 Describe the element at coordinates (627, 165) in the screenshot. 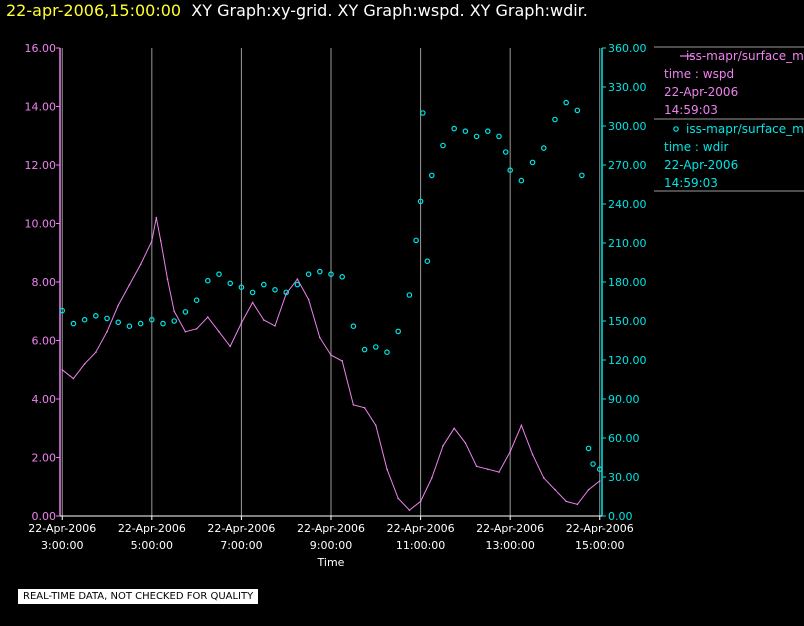

I see `right-tick-label: 270.00` at that location.